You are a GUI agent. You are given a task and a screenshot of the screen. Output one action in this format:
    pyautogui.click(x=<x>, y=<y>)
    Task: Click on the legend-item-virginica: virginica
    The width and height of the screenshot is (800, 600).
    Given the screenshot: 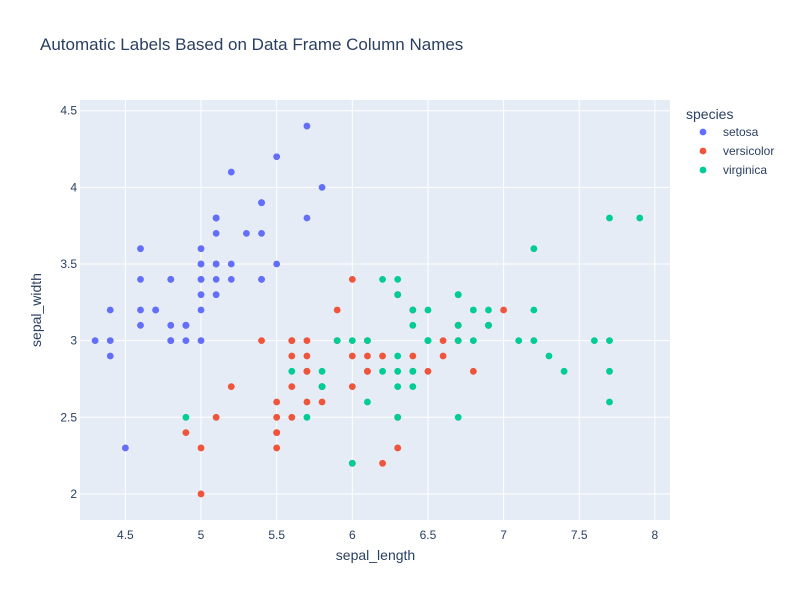 What is the action you would take?
    pyautogui.click(x=733, y=170)
    